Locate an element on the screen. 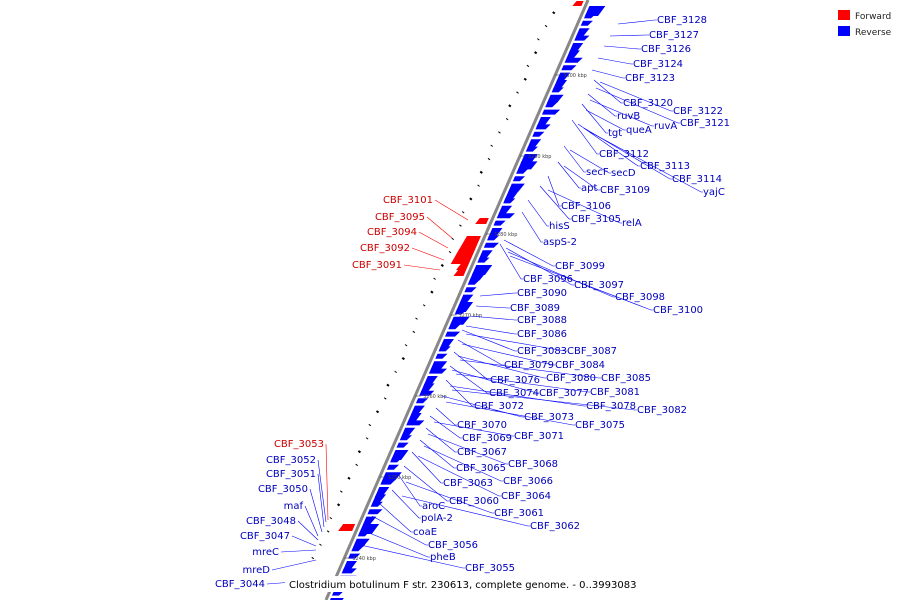  gene-label-cbf-3121: CBF_3121 is located at coordinates (705, 123).